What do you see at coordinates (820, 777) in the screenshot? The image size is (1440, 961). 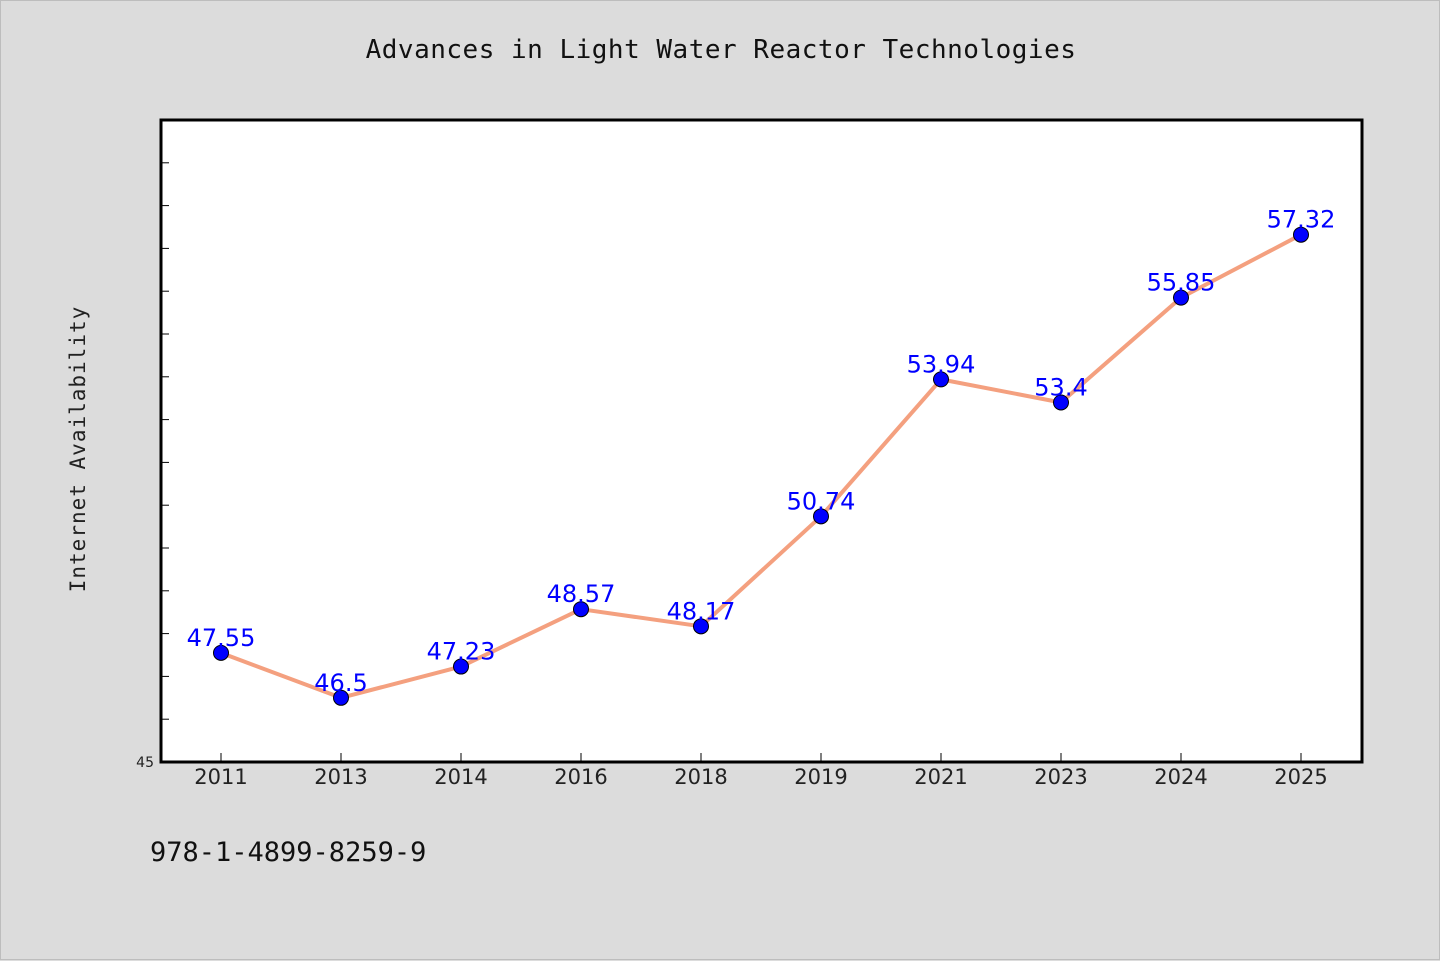 I see `x-tick-label: 2019` at bounding box center [820, 777].